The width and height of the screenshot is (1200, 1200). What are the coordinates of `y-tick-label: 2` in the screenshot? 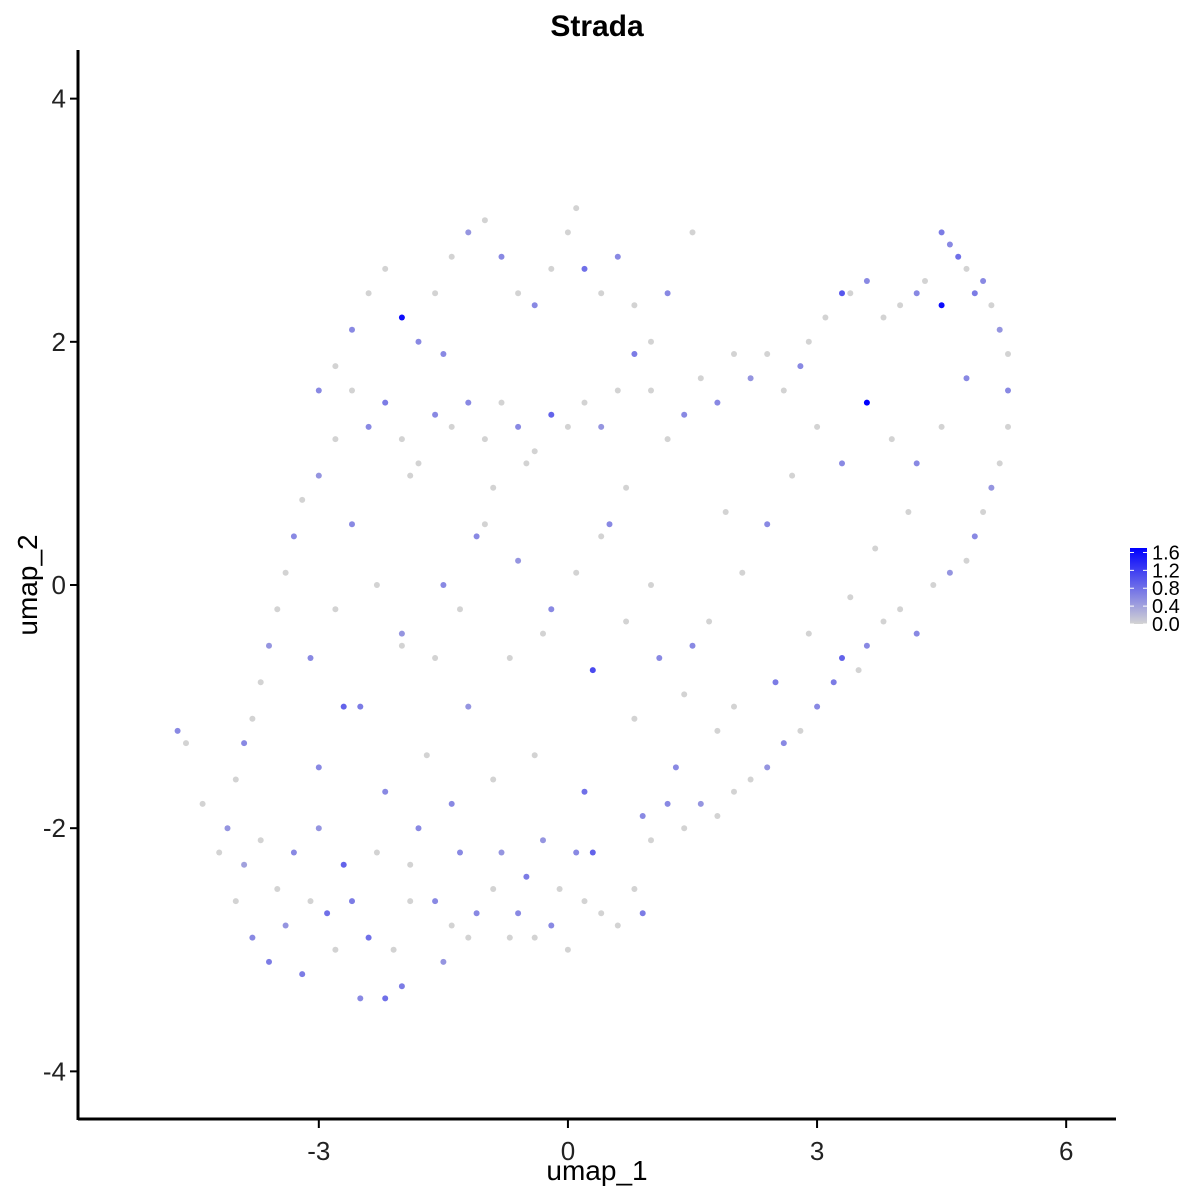 It's located at (59, 342).